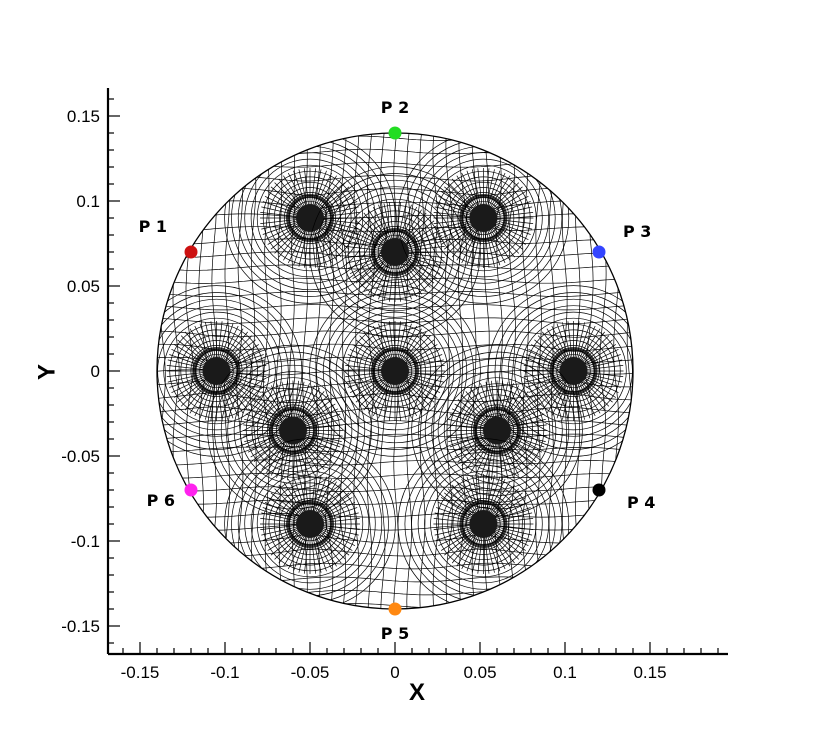  What do you see at coordinates (85, 541) in the screenshot?
I see `y-tick-label: -0.1` at bounding box center [85, 541].